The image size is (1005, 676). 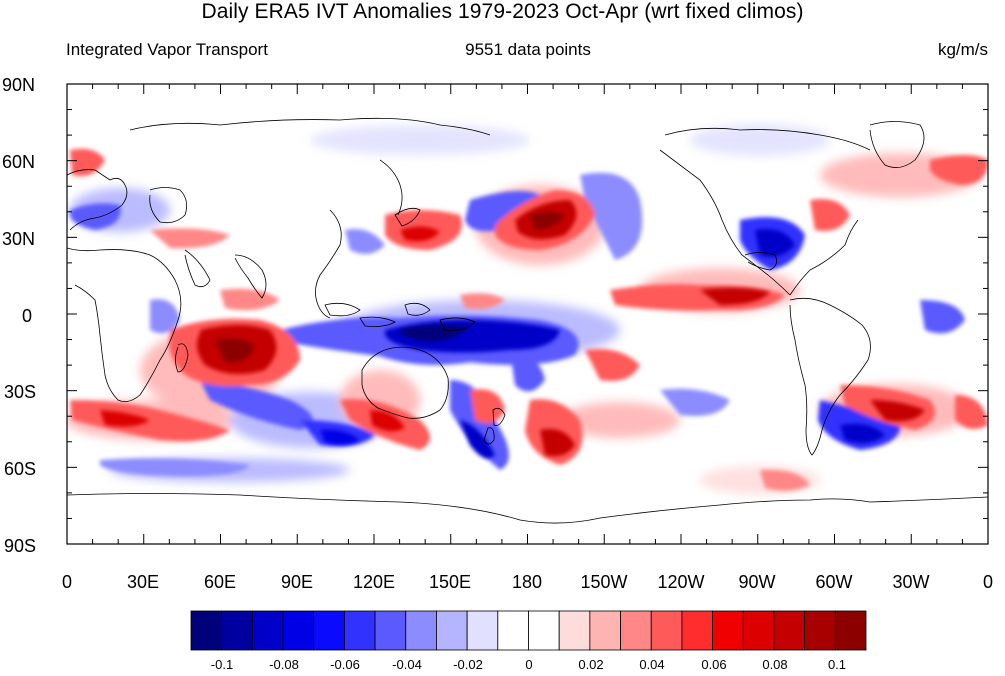 I want to click on lon-label: 90E, so click(x=297, y=582).